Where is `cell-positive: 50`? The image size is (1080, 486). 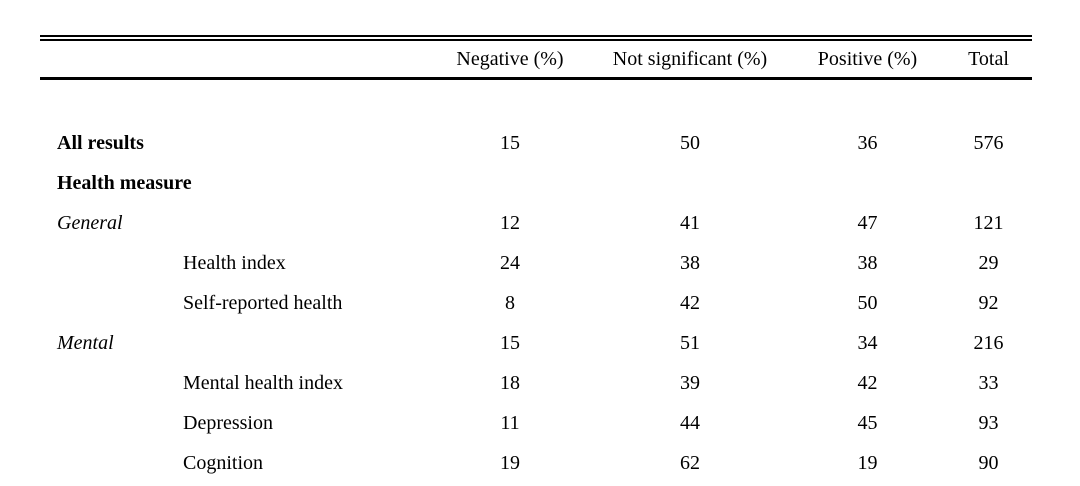
cell-positive: 50 is located at coordinates (867, 303).